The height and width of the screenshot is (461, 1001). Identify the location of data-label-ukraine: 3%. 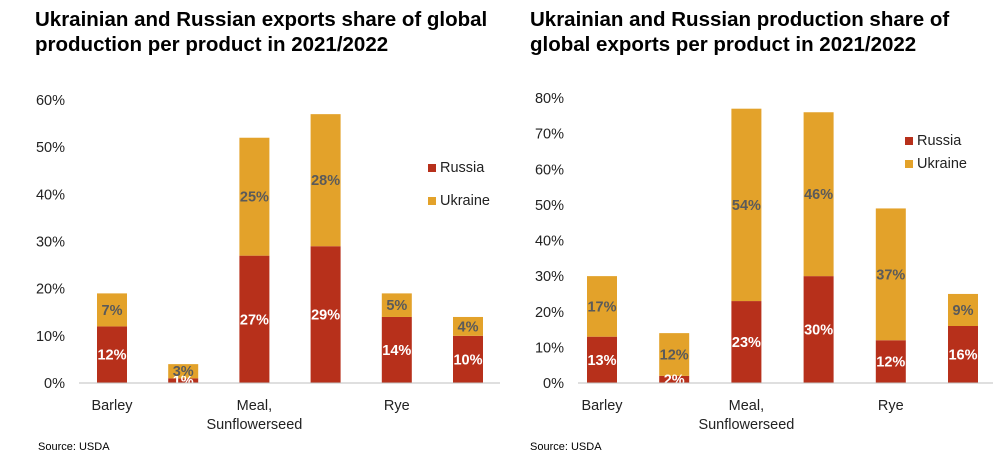
(183, 372).